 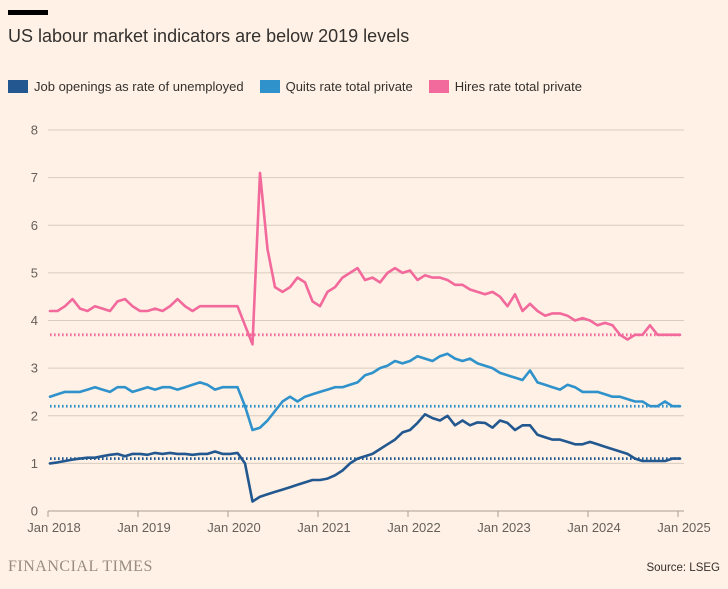 I want to click on y-tick-label-1: 1, so click(x=34, y=463).